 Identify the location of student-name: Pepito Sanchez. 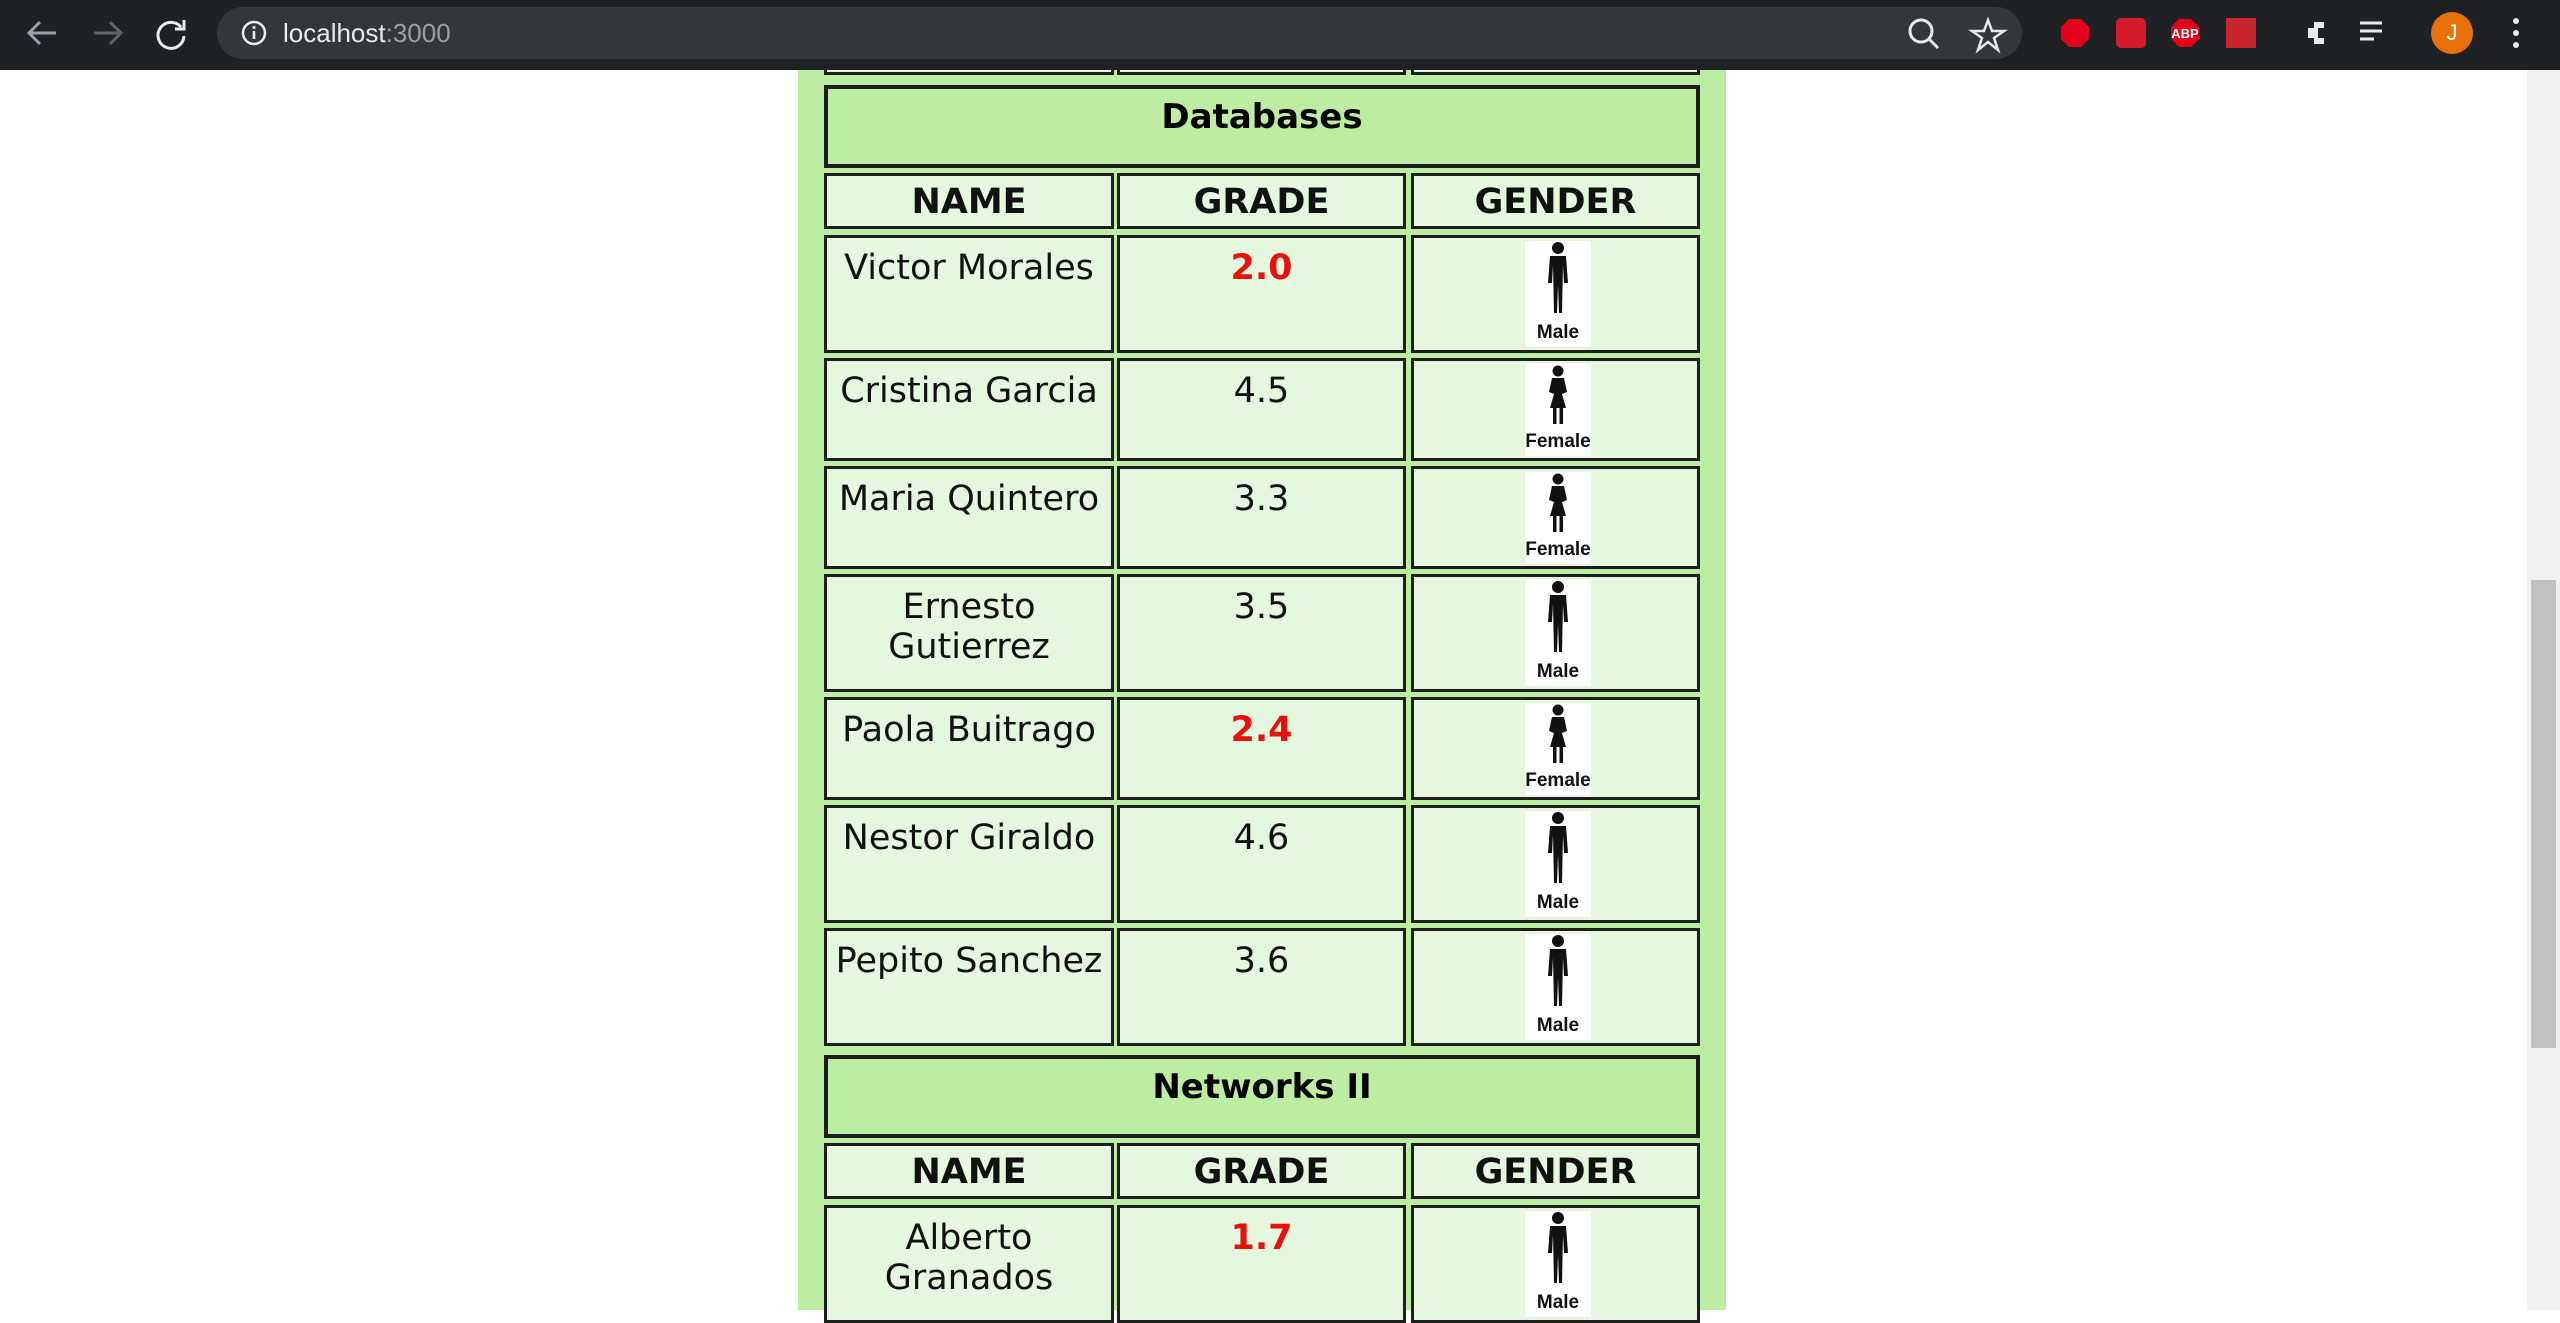
(969, 987).